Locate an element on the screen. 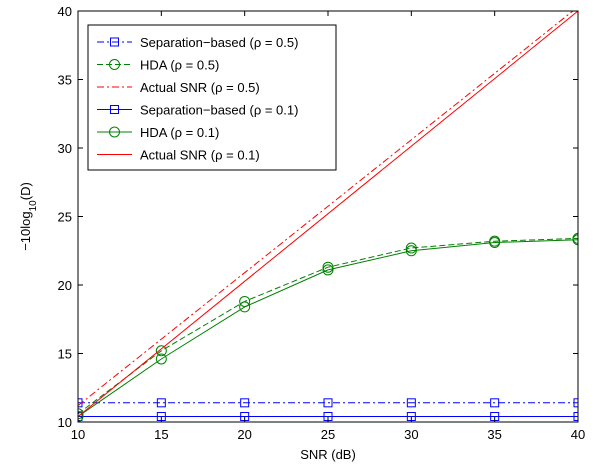 The height and width of the screenshot is (469, 595). legend-box is located at coordinates (212, 97).